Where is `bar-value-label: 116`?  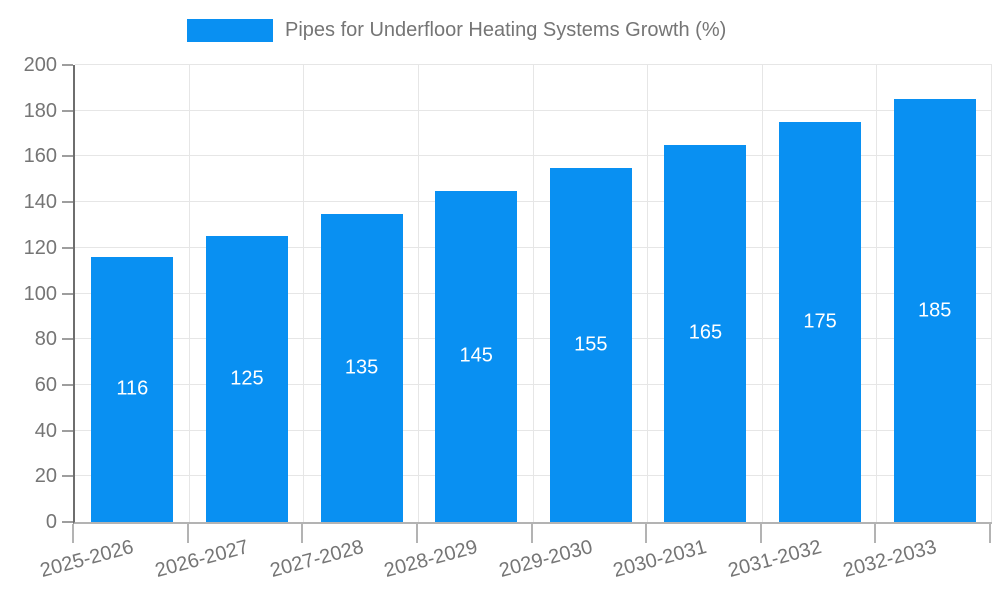
bar-value-label: 116 is located at coordinates (132, 388).